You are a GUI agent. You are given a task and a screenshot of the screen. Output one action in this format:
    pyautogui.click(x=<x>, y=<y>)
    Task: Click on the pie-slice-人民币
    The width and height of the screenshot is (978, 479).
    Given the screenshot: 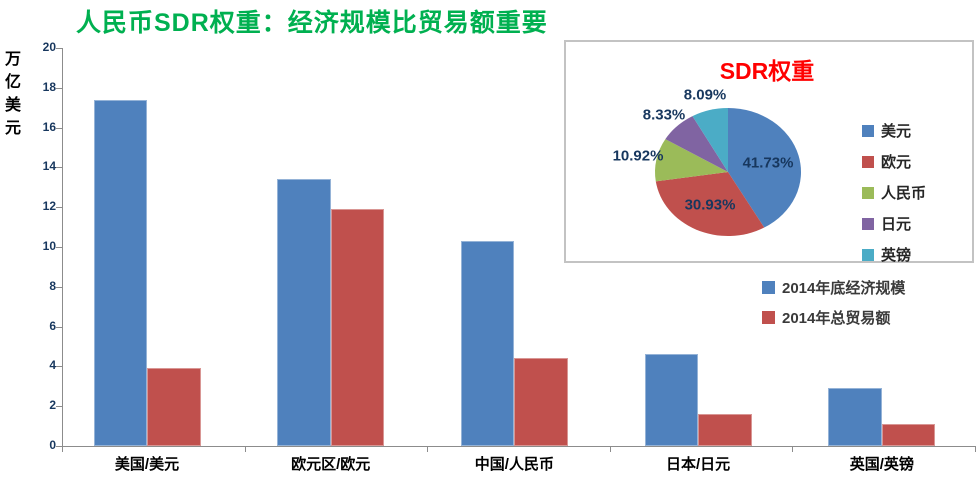 What is the action you would take?
    pyautogui.click(x=691, y=160)
    